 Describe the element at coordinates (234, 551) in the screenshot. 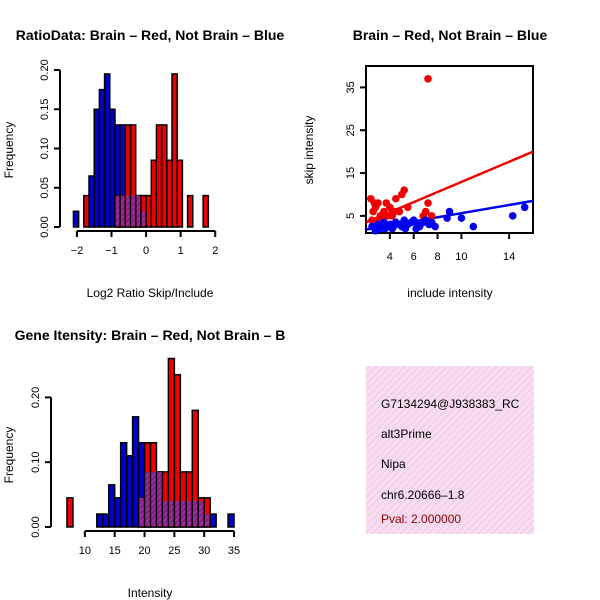

I see `intensity-x-tick-label: 35` at that location.